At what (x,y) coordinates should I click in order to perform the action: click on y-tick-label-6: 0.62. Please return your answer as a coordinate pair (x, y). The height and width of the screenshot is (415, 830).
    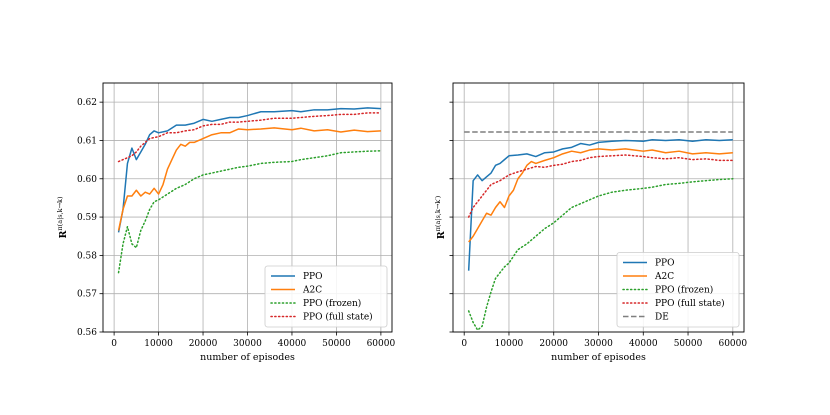
    Looking at the image, I should click on (87, 103).